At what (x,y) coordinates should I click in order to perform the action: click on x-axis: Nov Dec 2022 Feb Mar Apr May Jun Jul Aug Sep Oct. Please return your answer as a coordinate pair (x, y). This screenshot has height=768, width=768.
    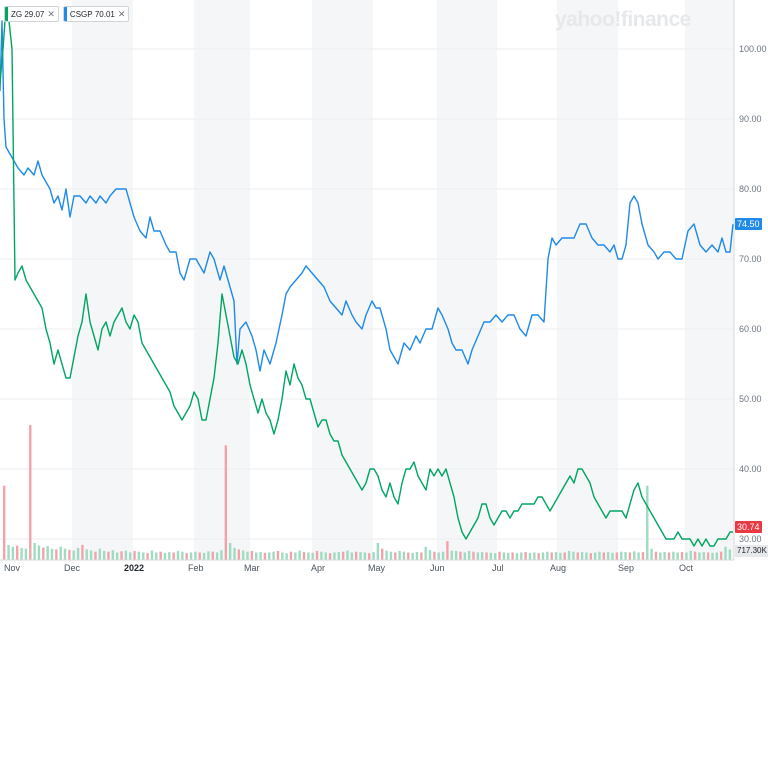
    Looking at the image, I should click on (349, 568).